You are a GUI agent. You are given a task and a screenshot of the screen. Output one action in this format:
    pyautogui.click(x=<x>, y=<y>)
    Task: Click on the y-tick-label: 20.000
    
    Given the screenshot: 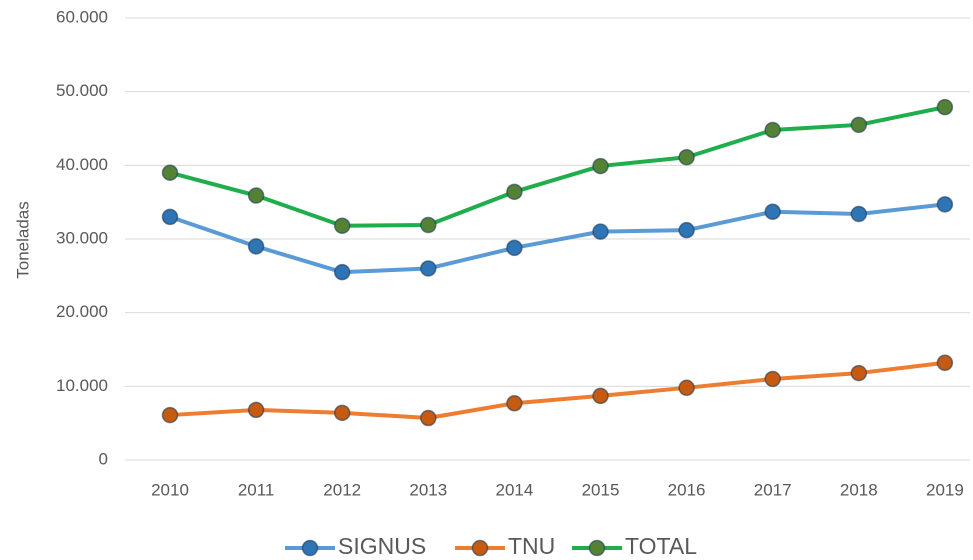 What is the action you would take?
    pyautogui.click(x=82, y=311)
    